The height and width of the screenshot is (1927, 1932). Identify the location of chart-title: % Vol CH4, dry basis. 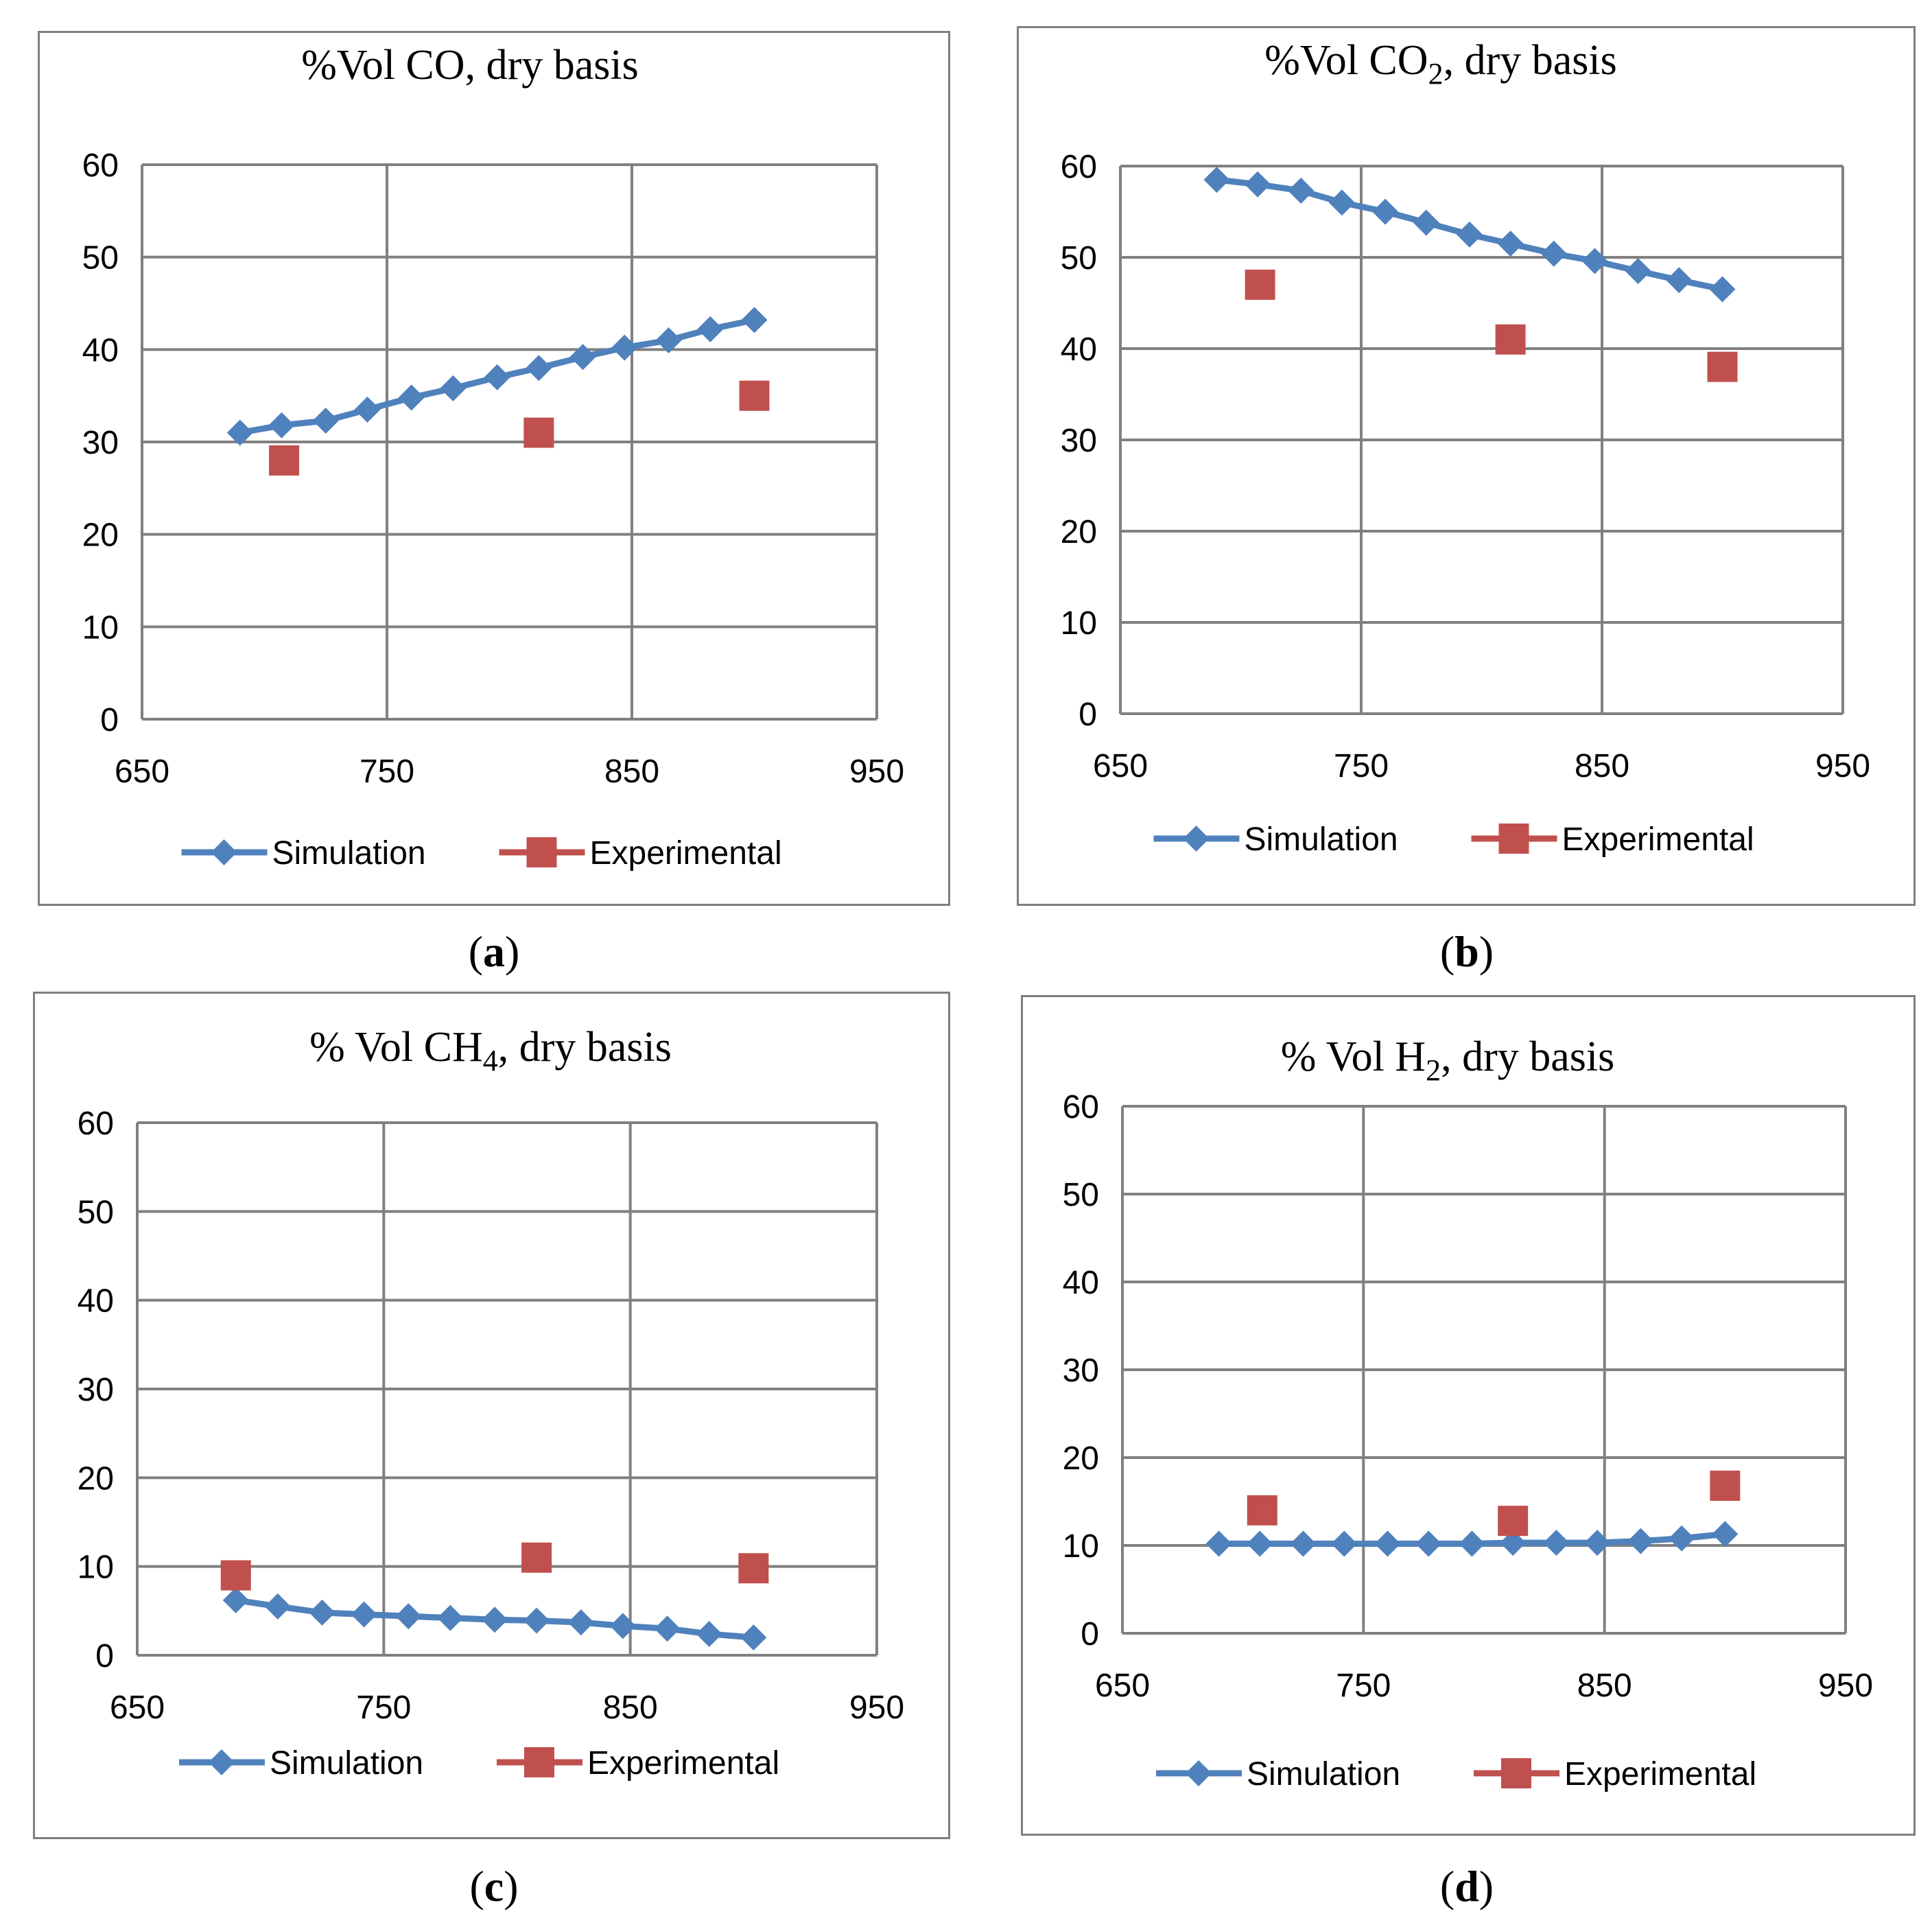
(490, 1050).